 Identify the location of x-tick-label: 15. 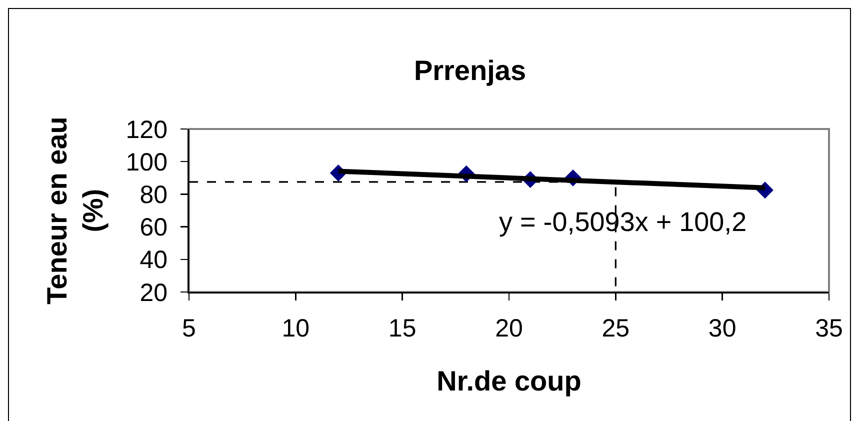
(402, 328).